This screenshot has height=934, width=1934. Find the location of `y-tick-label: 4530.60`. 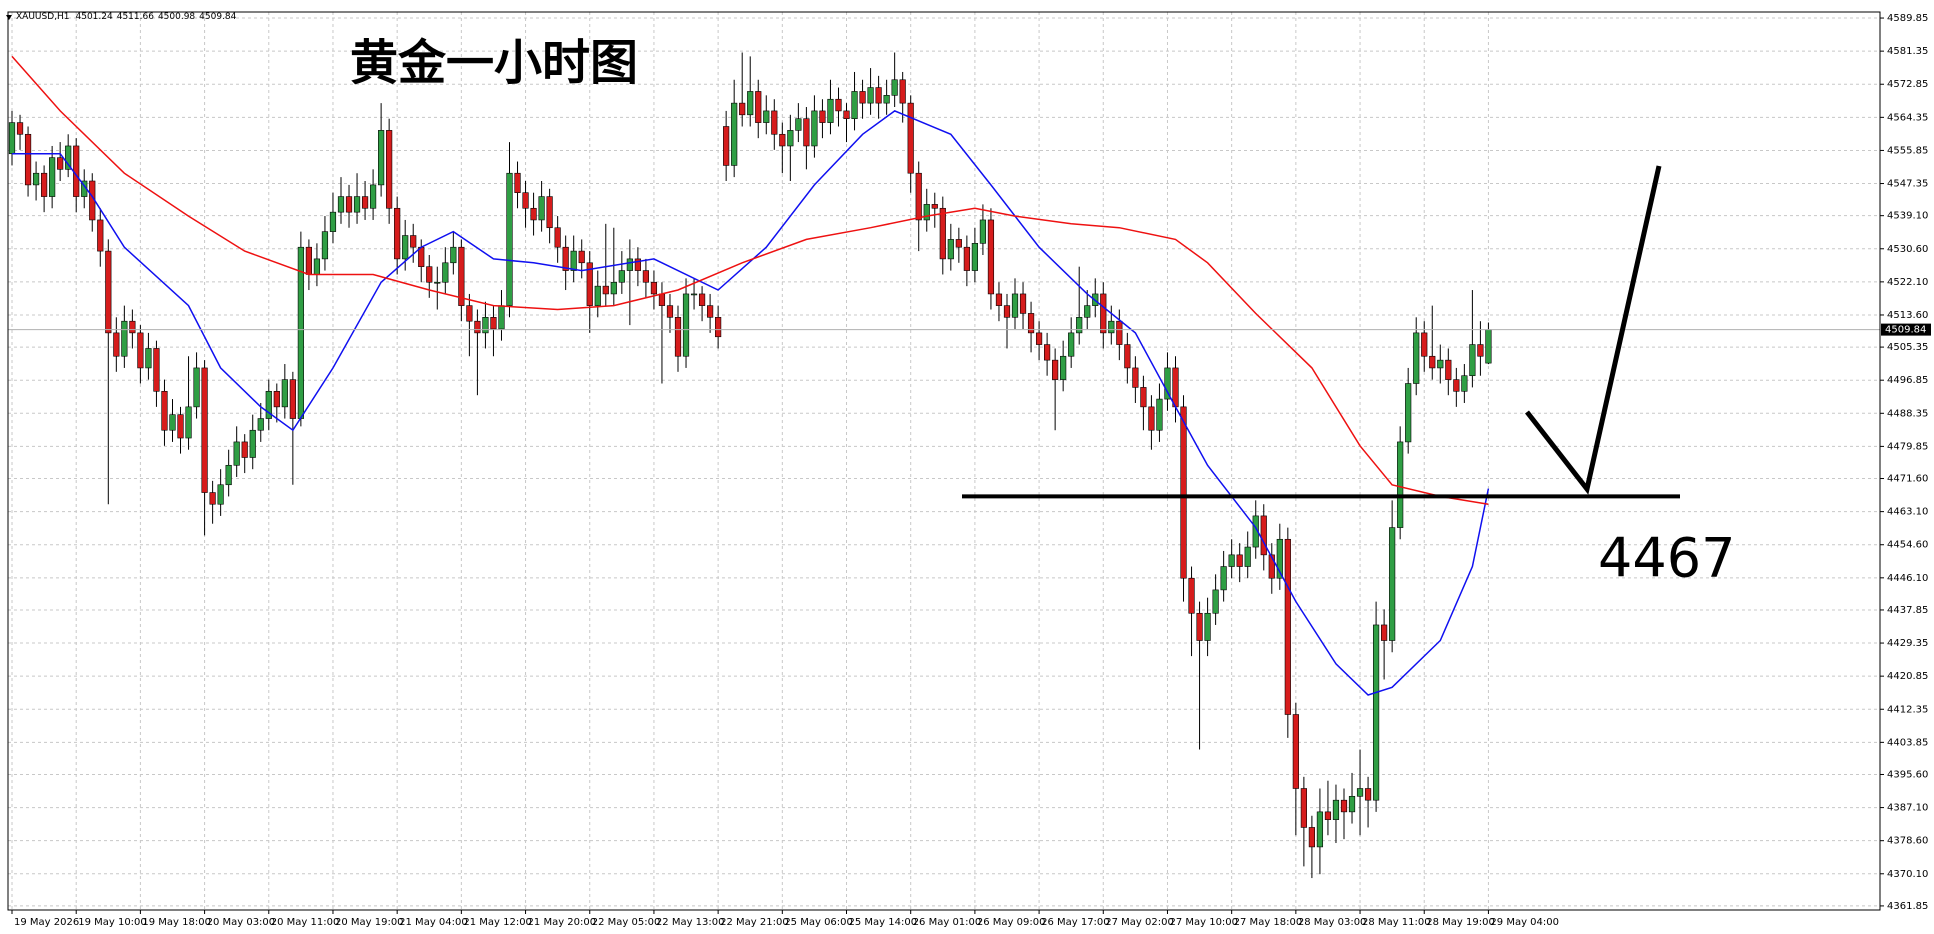

y-tick-label: 4530.60 is located at coordinates (1907, 249).